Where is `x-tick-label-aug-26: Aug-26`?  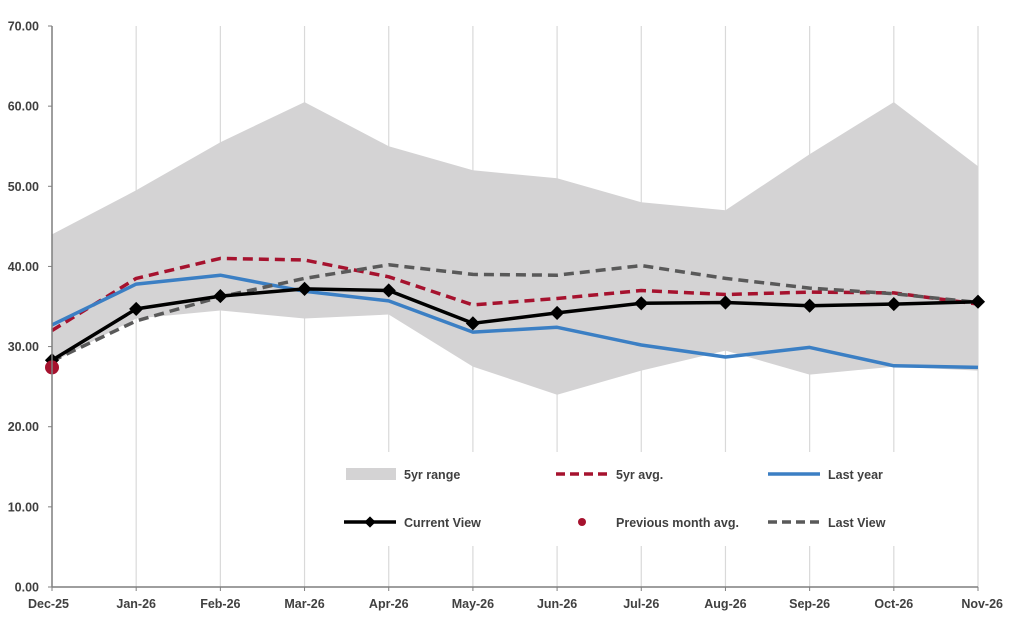 x-tick-label-aug-26: Aug-26 is located at coordinates (725, 604).